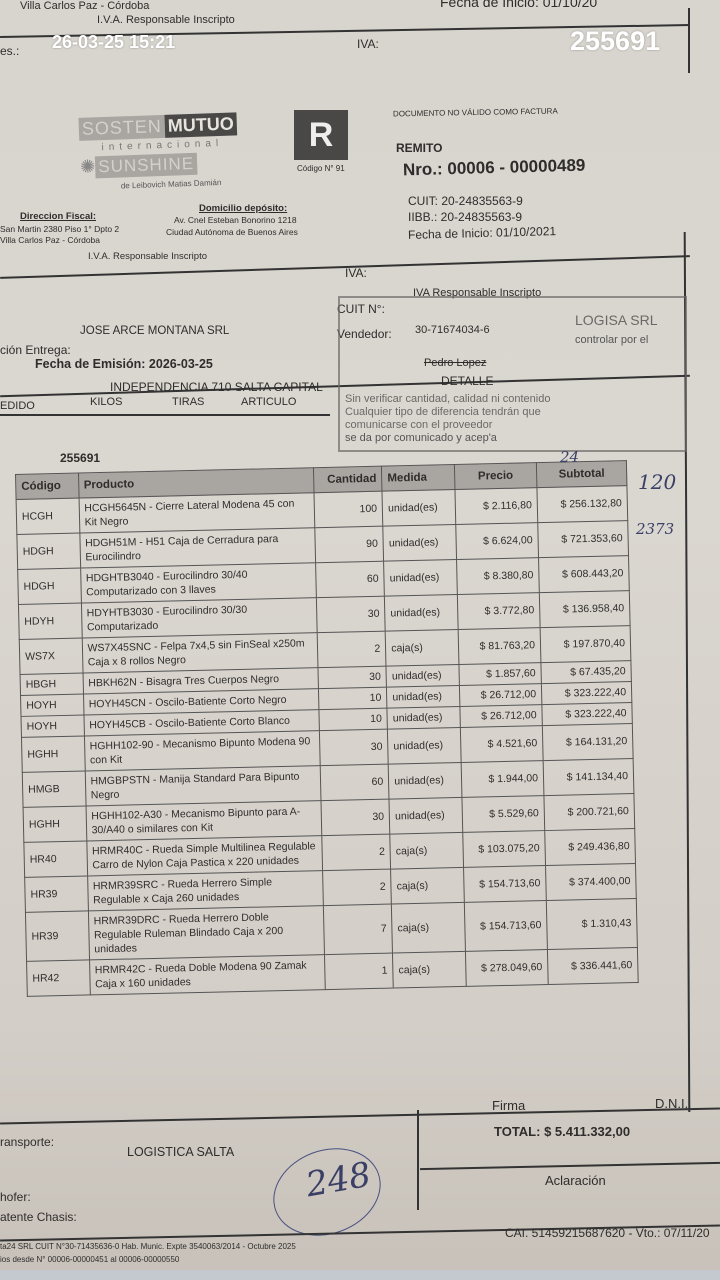 This screenshot has height=1280, width=720. What do you see at coordinates (57, 936) in the screenshot?
I see `cell-codigo: HR39` at bounding box center [57, 936].